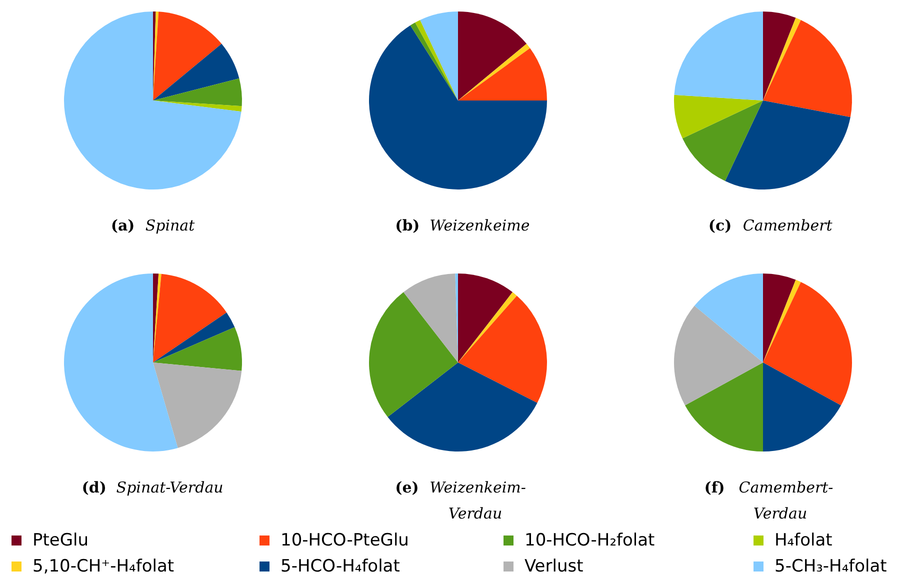  Describe the element at coordinates (153, 225) in the screenshot. I see `text: (a) Spinat` at that location.